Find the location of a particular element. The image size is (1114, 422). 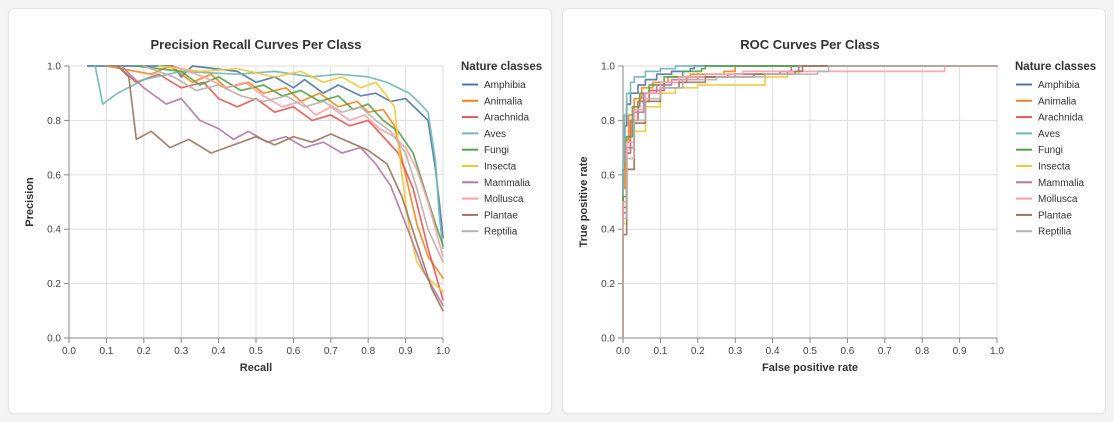

series-line-mollusca is located at coordinates (308, 161).